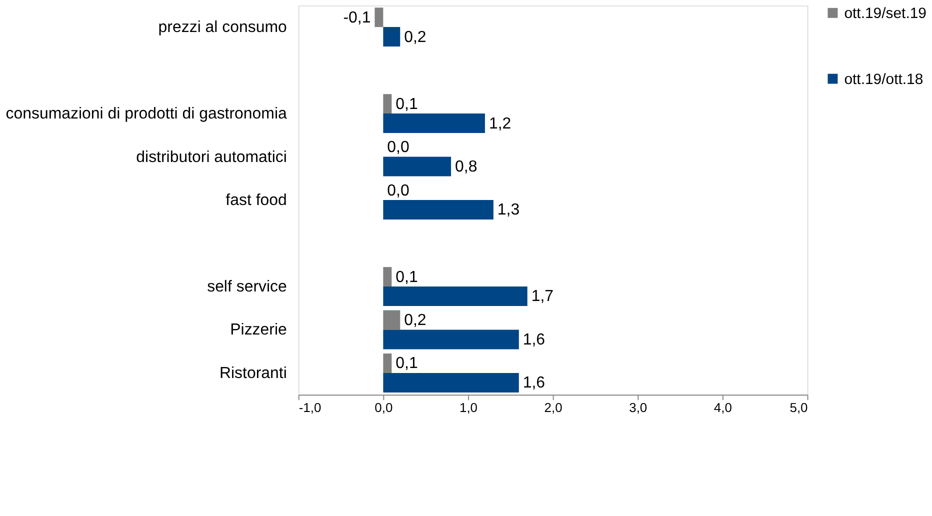 Image resolution: width=932 pixels, height=516 pixels. Describe the element at coordinates (638, 408) in the screenshot. I see `x-tick-label: 3,0` at that location.